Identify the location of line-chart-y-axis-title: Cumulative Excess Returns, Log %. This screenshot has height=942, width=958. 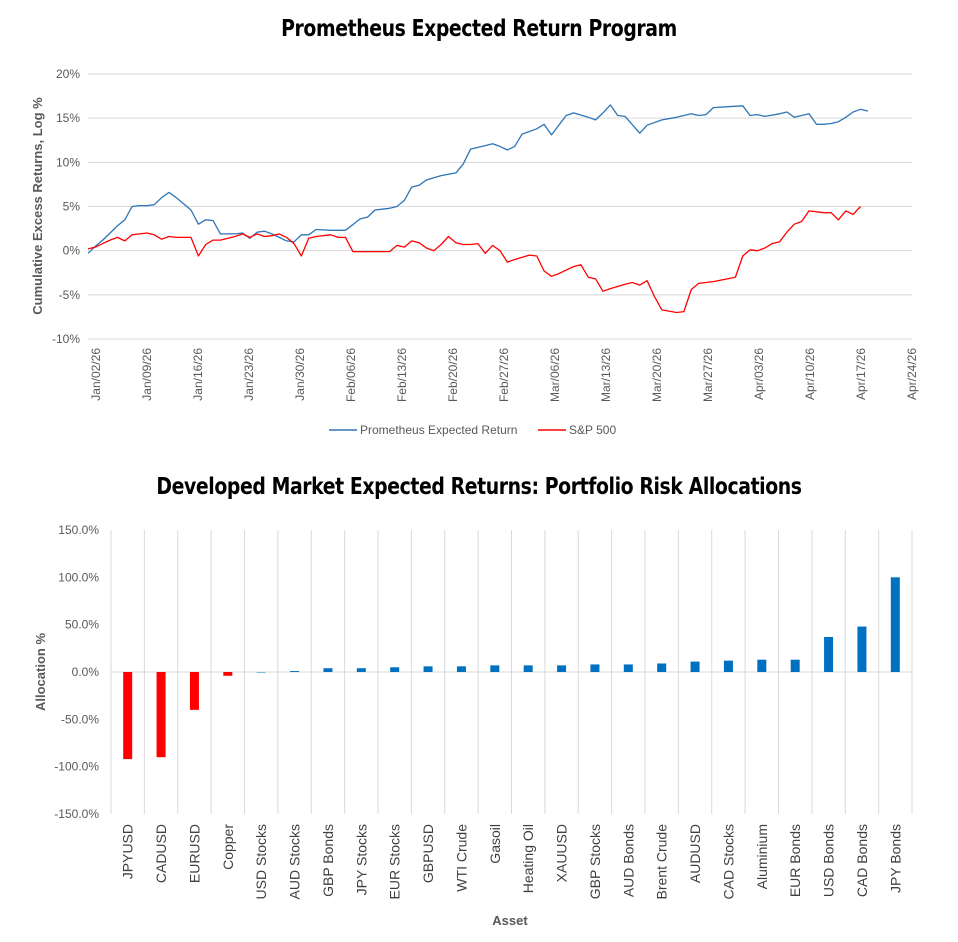
(37, 206).